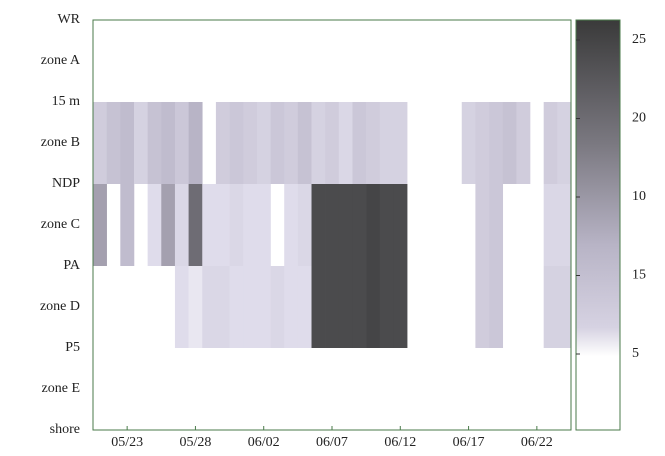 This screenshot has height=456, width=665. I want to click on colorbar-label: 5, so click(635, 353).